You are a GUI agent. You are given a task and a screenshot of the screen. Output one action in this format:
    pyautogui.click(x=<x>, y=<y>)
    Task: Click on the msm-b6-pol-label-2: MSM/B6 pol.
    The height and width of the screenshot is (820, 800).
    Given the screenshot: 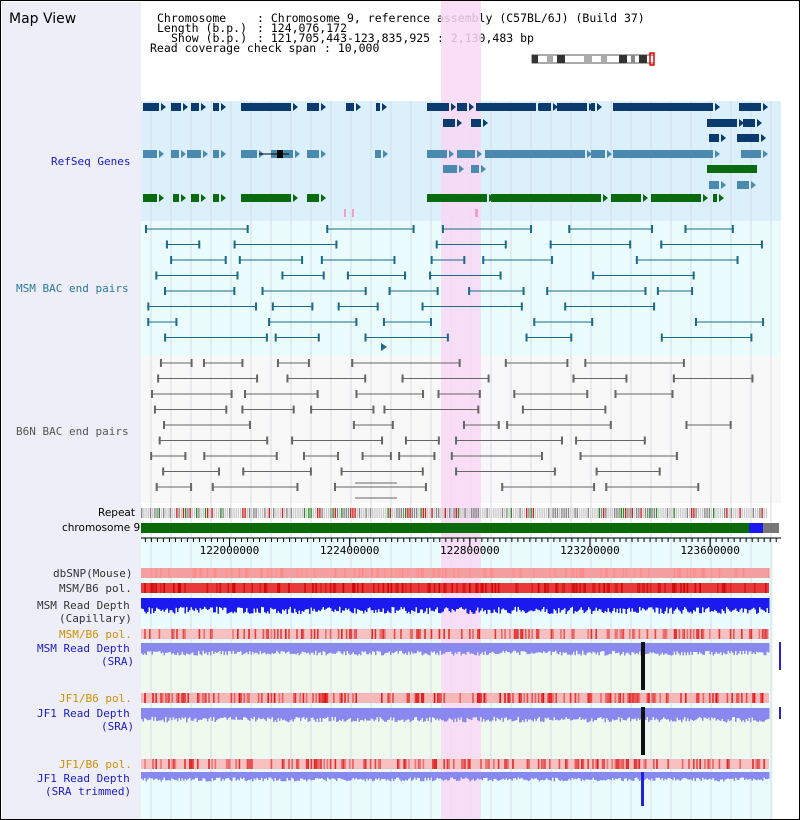 What is the action you would take?
    pyautogui.click(x=95, y=634)
    